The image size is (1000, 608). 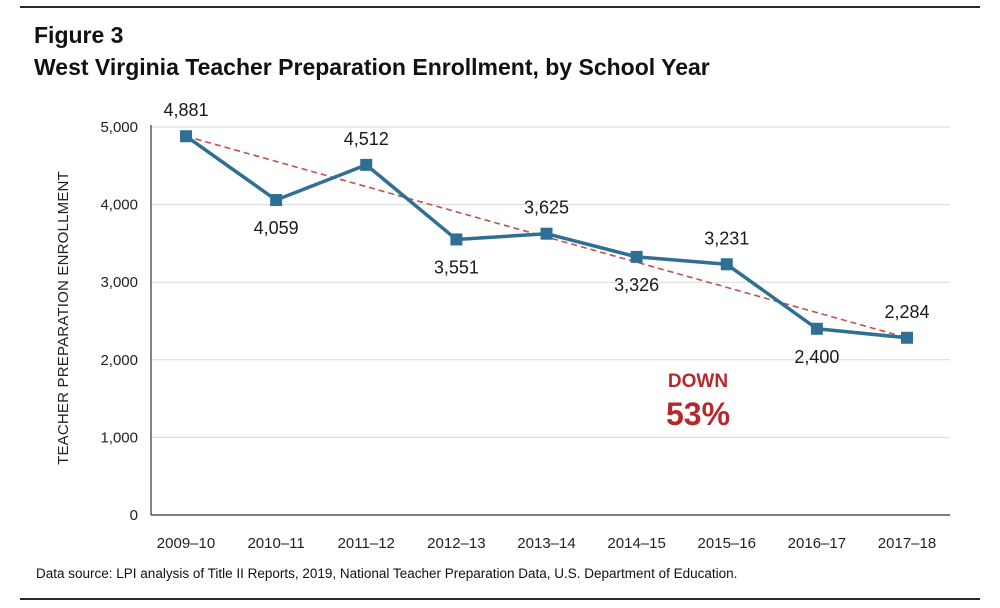 What do you see at coordinates (119, 282) in the screenshot?
I see `y-tick-label: 3,000` at bounding box center [119, 282].